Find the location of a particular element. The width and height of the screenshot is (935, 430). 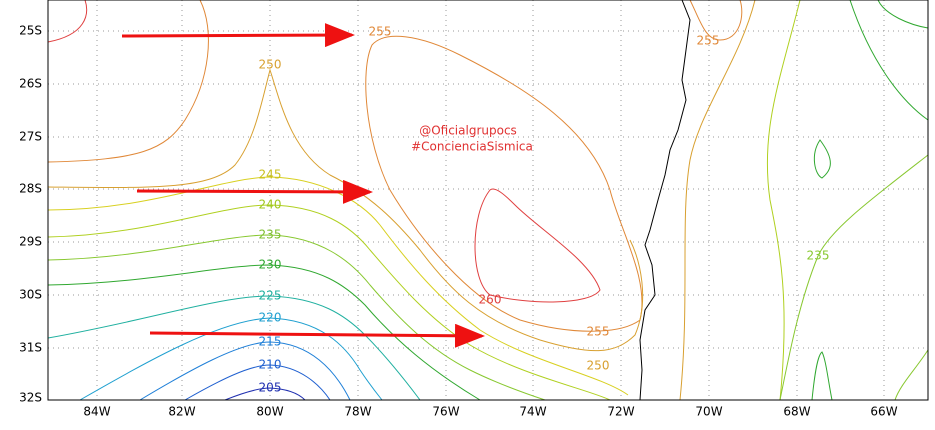

lon-label: 74W is located at coordinates (532, 412).